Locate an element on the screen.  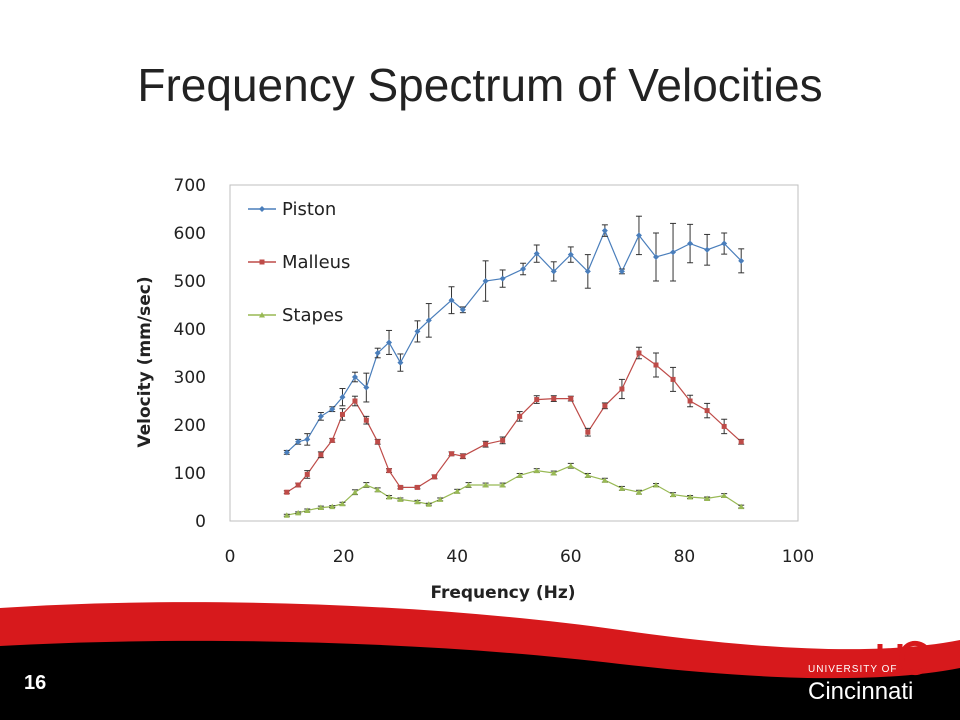
legend-entry: Malleus is located at coordinates (299, 262).